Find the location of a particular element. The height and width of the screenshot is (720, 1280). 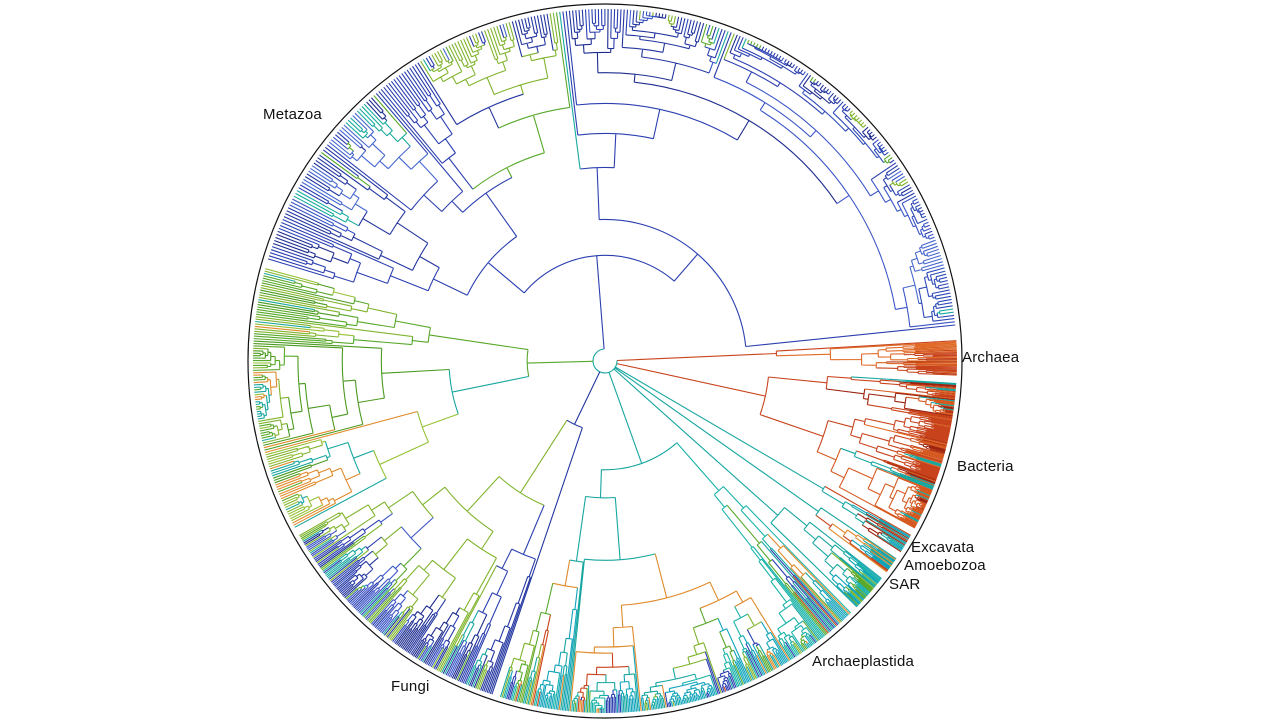

clade-label-archaeplastida: Archaeplastida is located at coordinates (863, 661).